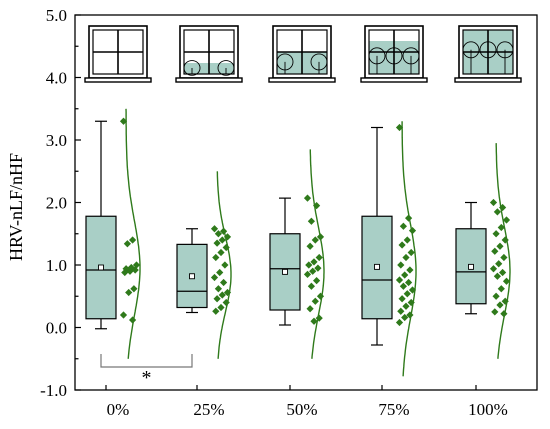  Describe the element at coordinates (377, 236) in the screenshot. I see `box-75pct` at that location.